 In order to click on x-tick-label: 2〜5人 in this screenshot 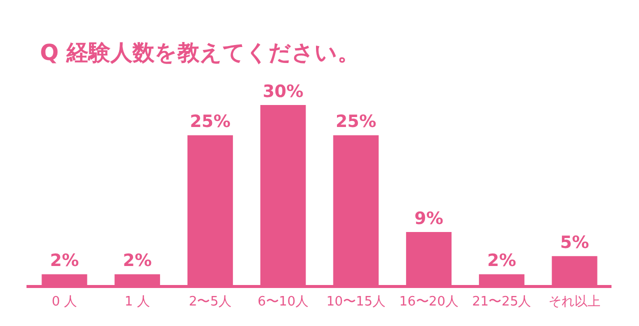, I will do `click(210, 302)`.